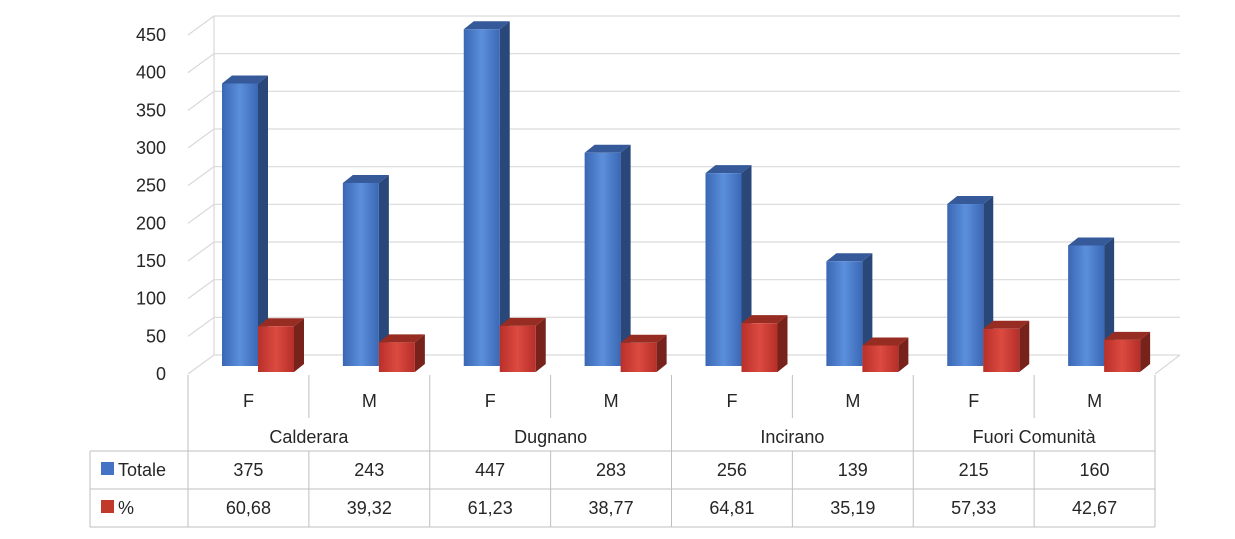 This screenshot has height=539, width=1235. I want to click on data-label: 60,68, so click(248, 508).